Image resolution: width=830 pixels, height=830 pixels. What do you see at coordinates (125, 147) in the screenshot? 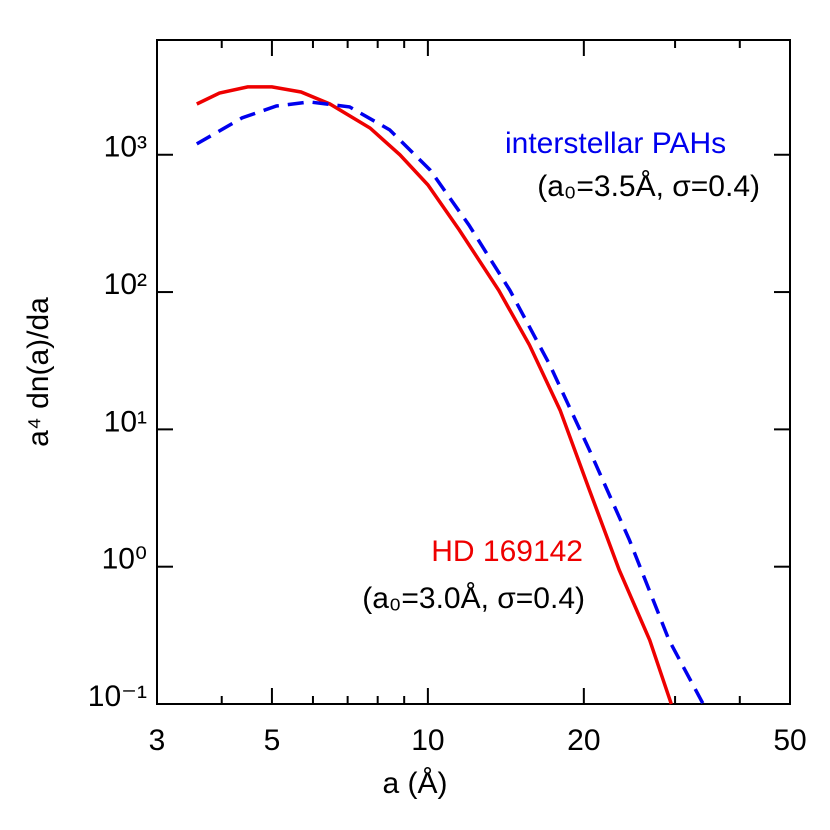
I see `y-tick-label: 10³` at bounding box center [125, 147].